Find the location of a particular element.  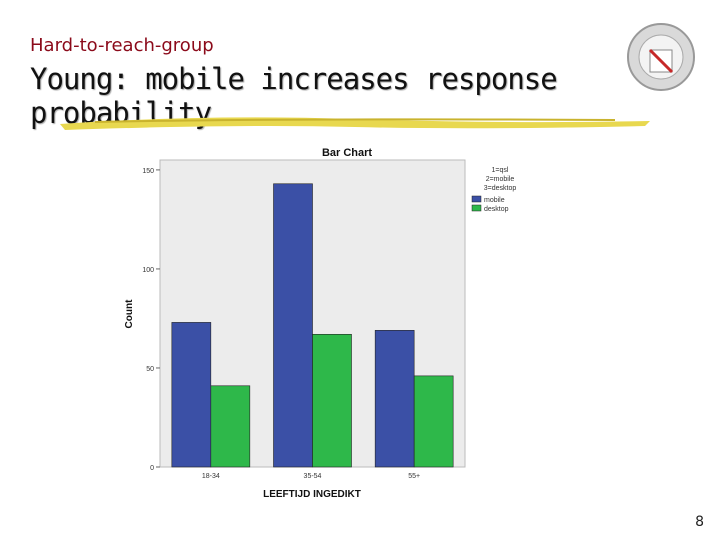

legend-label-desktop: desktop is located at coordinates (496, 209).